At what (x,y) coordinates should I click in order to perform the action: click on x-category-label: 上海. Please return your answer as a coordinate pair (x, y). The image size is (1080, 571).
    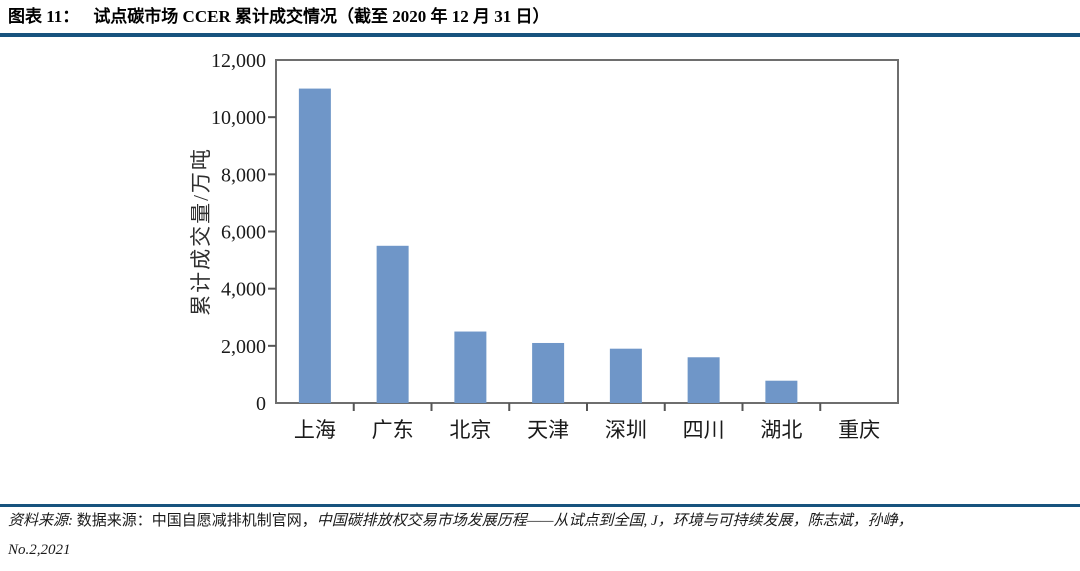
    Looking at the image, I should click on (315, 430).